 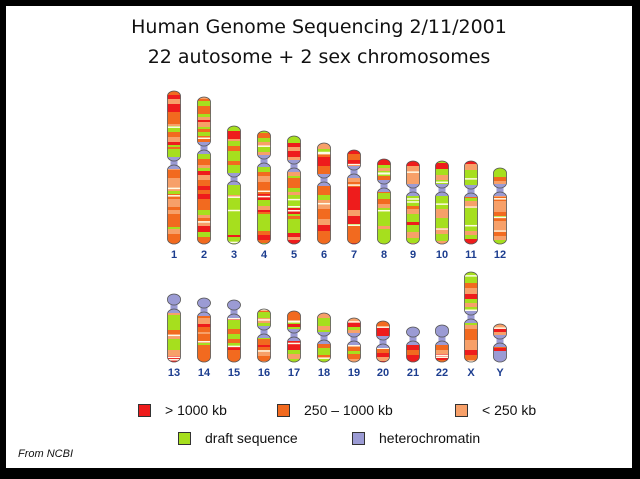 What do you see at coordinates (413, 210) in the screenshot?
I see `chromosome-9: 9` at bounding box center [413, 210].